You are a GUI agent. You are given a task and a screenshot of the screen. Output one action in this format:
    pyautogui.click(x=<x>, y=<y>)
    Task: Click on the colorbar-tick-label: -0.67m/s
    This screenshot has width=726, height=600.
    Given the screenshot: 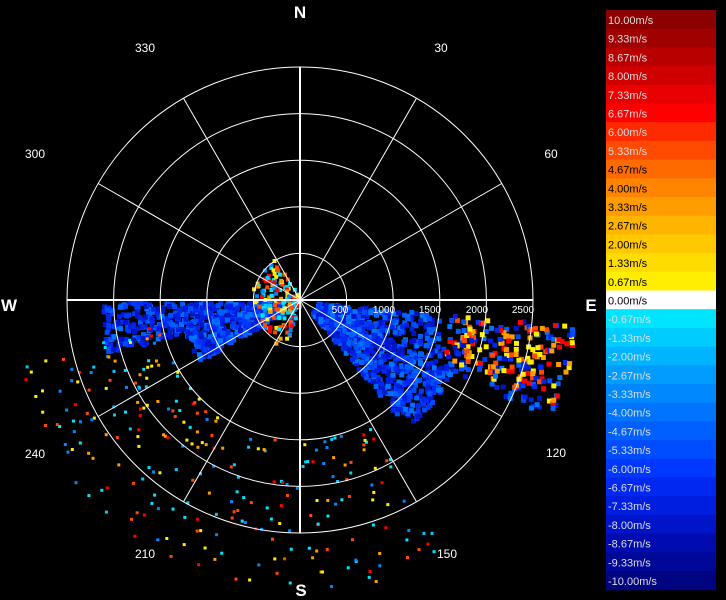 What is the action you would take?
    pyautogui.click(x=629, y=320)
    